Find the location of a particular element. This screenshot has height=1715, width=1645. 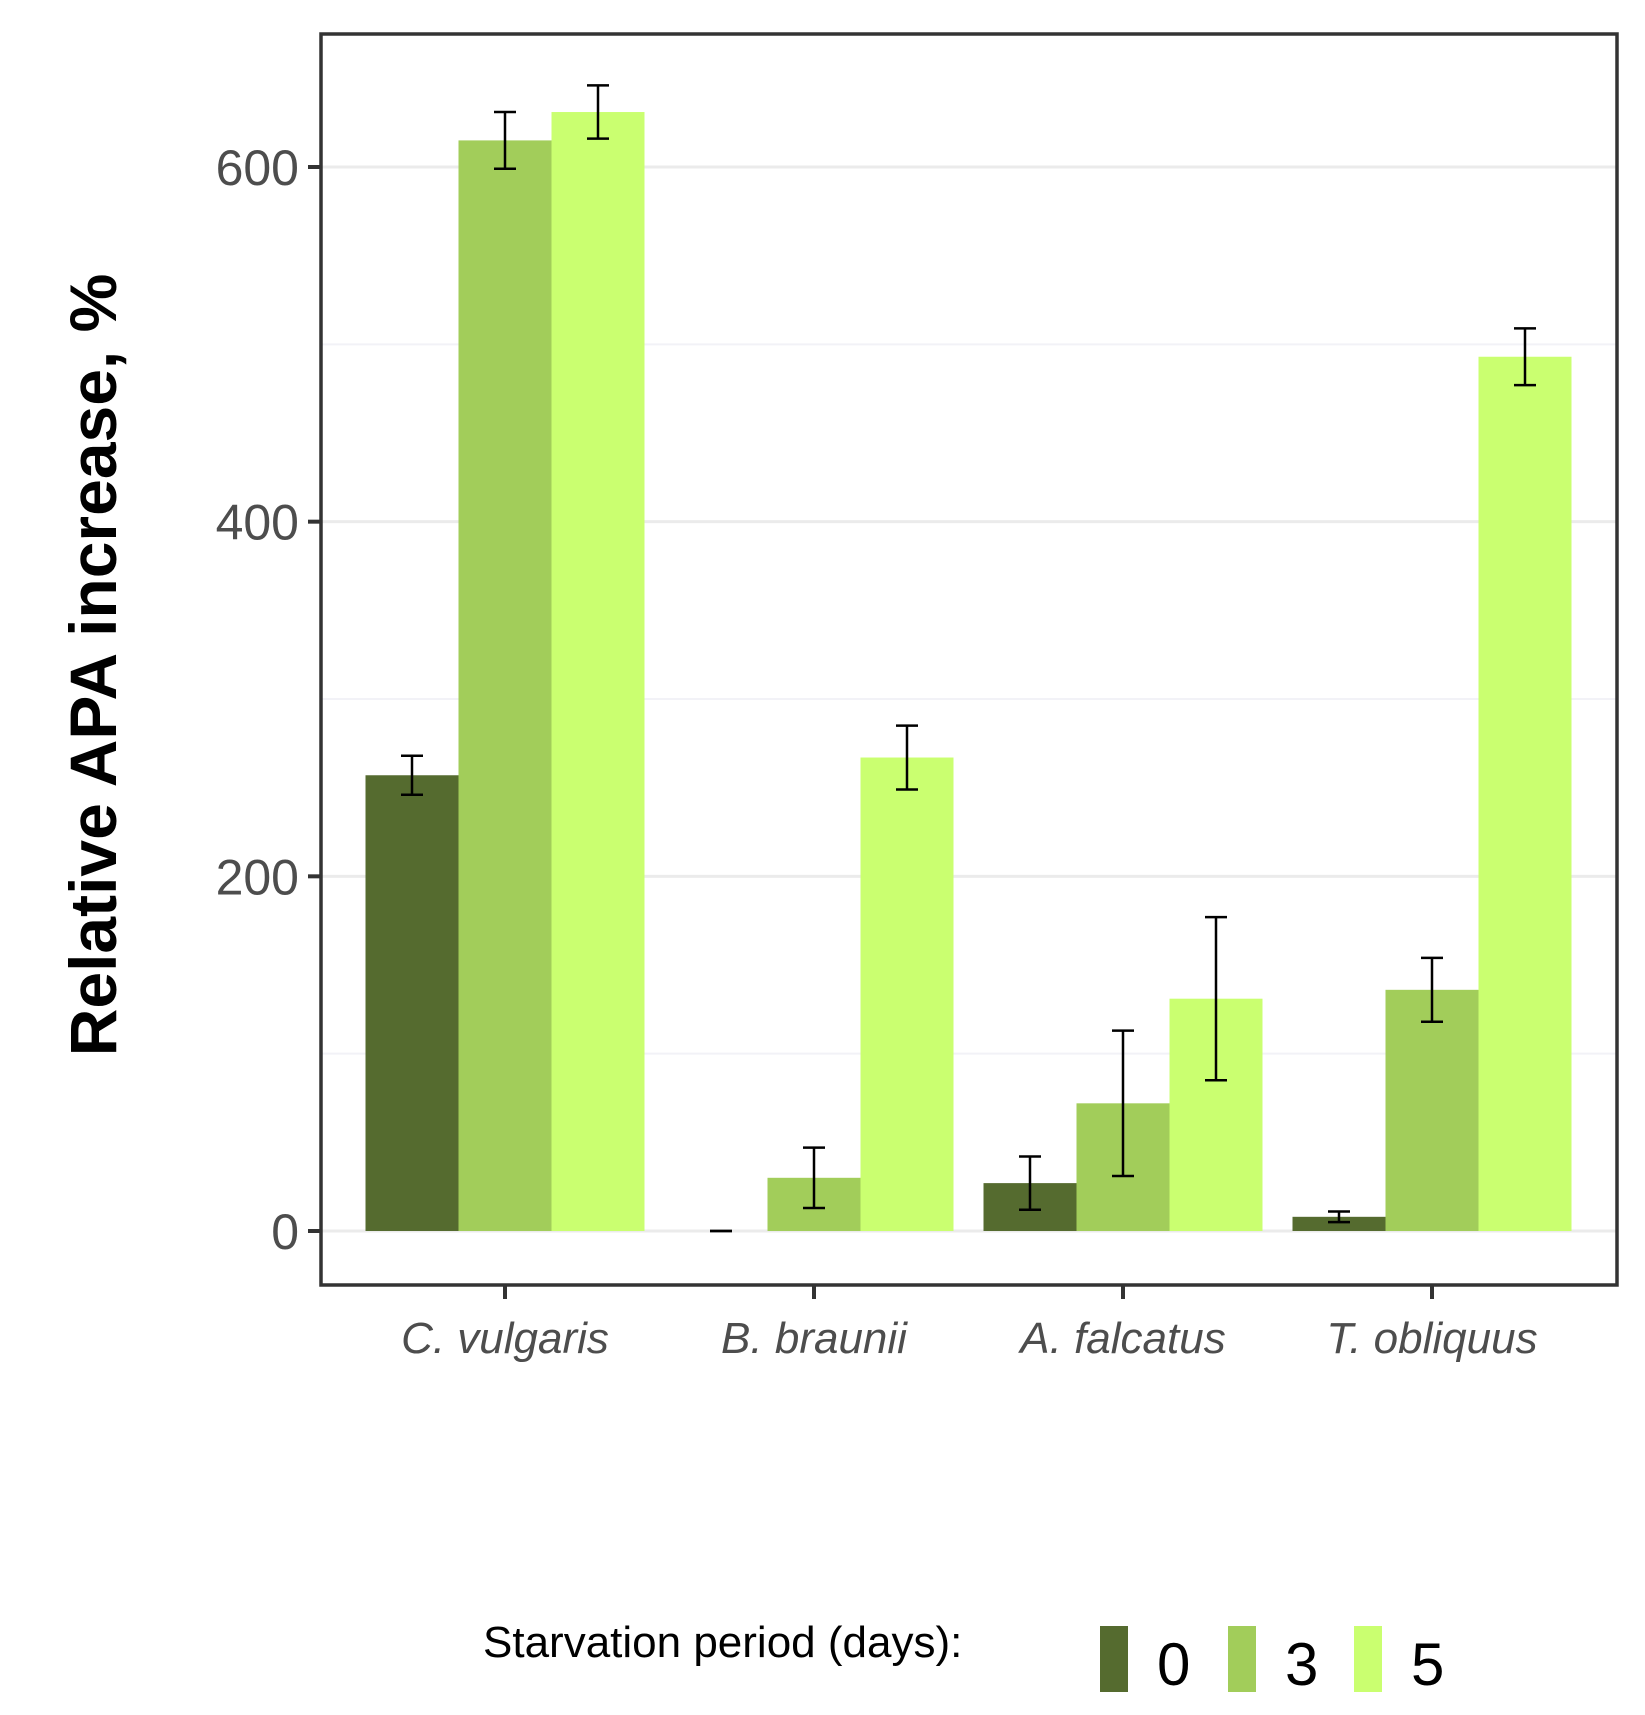

x-tick-label: A. falcatus is located at coordinates (1121, 1338).